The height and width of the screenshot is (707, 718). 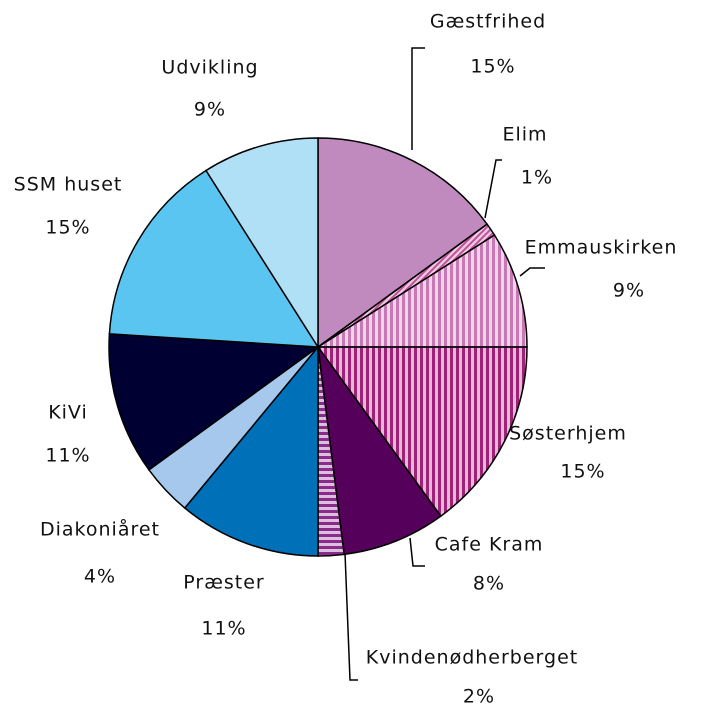 What do you see at coordinates (601, 248) in the screenshot?
I see `slice-label: Emmauskirken` at bounding box center [601, 248].